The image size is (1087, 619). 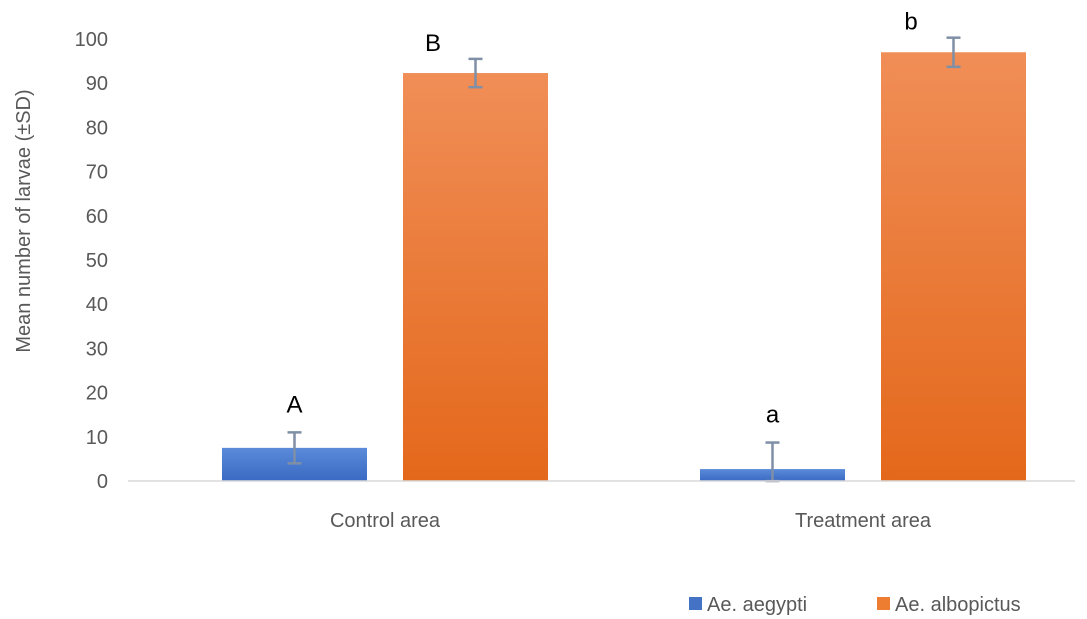 I want to click on x-category-label: Treatment area, so click(x=863, y=521).